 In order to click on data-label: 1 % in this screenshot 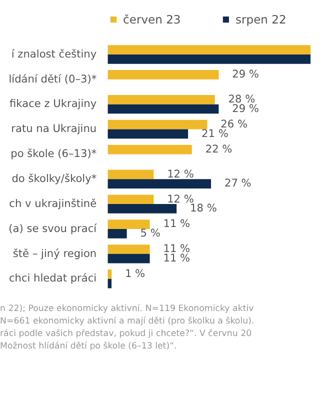, I will do `click(135, 274)`.